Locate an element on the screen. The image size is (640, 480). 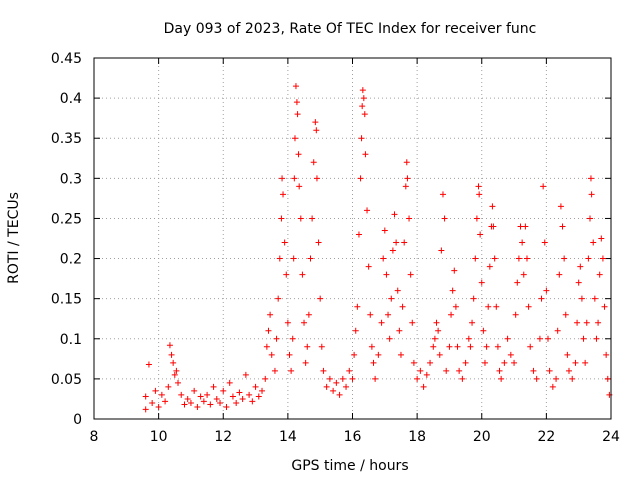
y-tick-label: 0 is located at coordinates (77, 420).